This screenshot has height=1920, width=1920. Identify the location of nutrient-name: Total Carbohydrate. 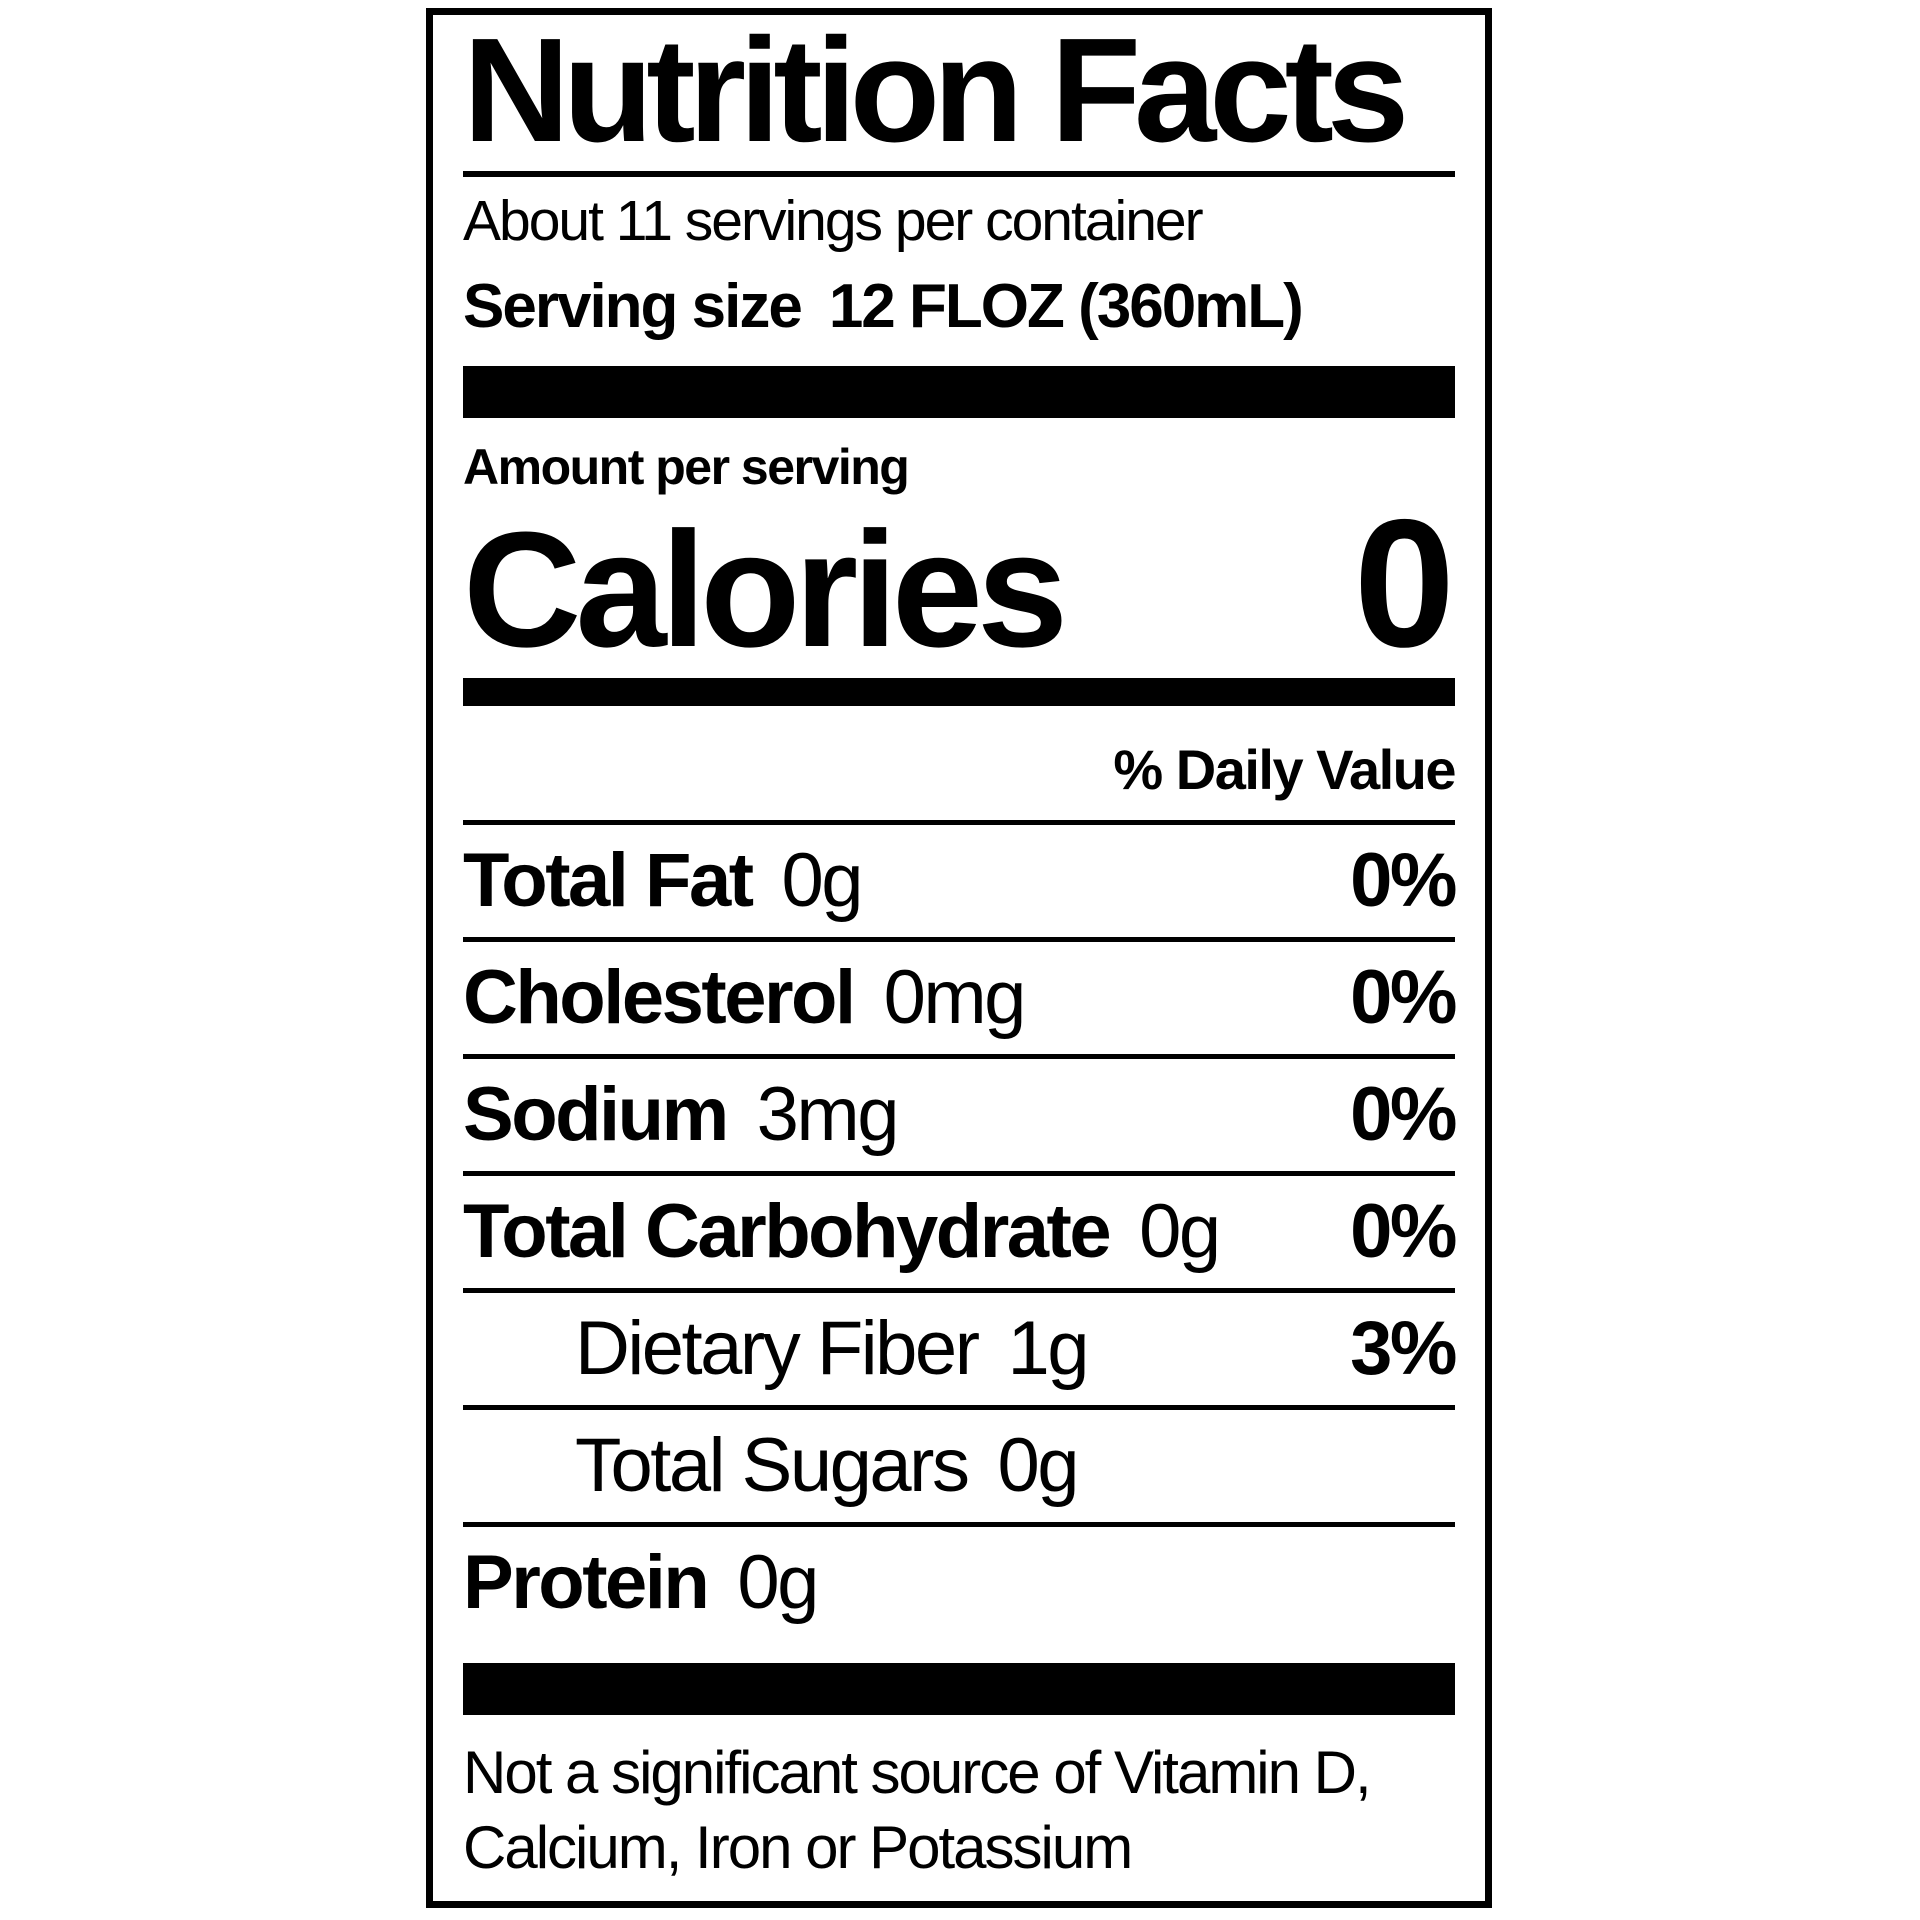
(787, 1231).